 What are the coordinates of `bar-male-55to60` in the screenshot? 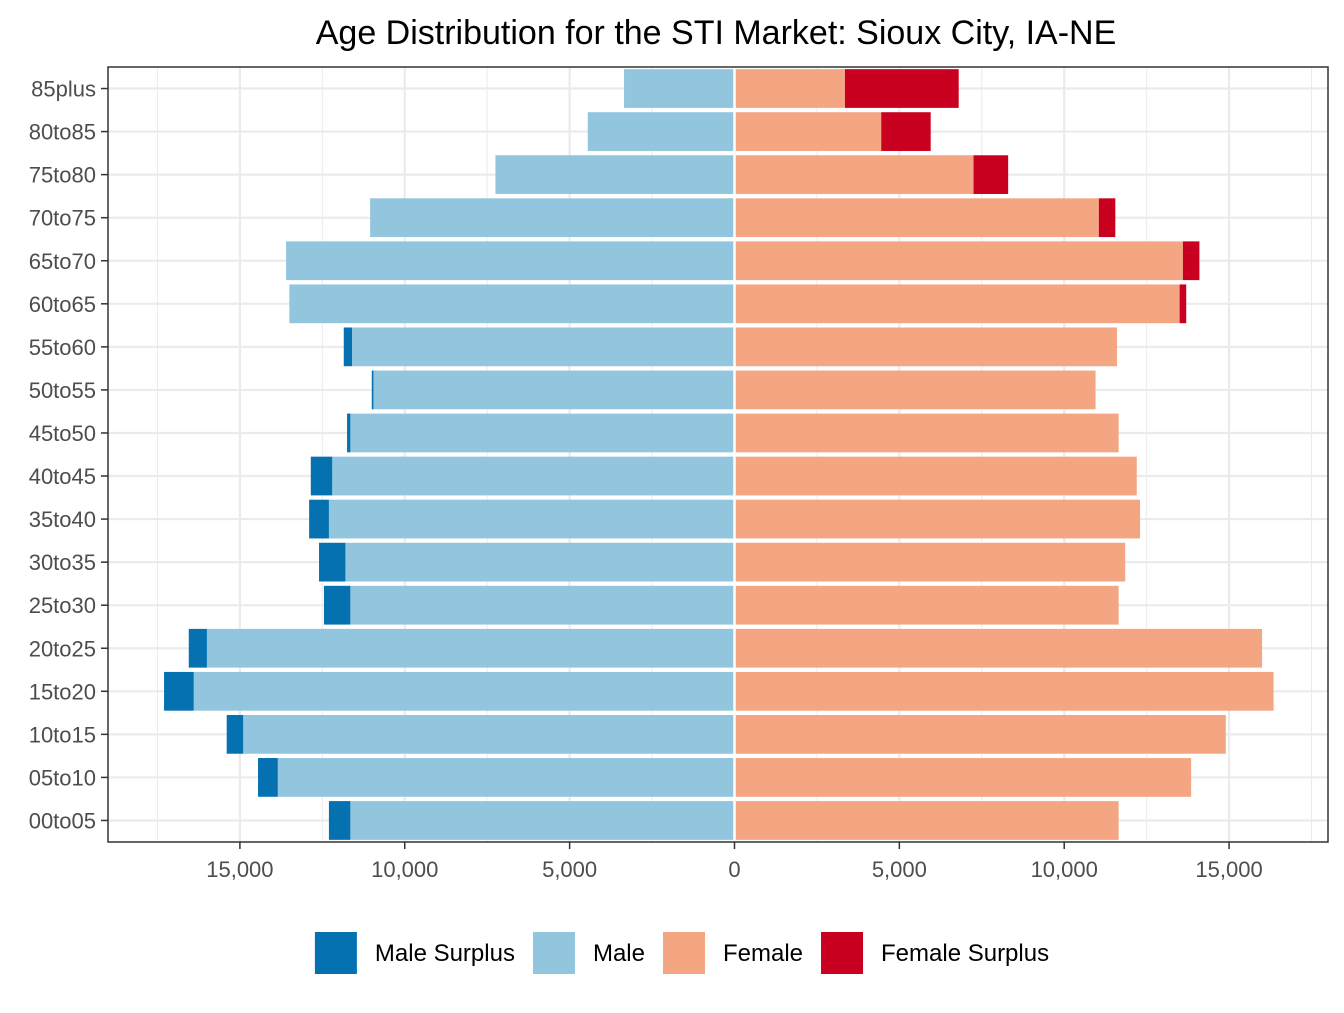 It's located at (543, 347).